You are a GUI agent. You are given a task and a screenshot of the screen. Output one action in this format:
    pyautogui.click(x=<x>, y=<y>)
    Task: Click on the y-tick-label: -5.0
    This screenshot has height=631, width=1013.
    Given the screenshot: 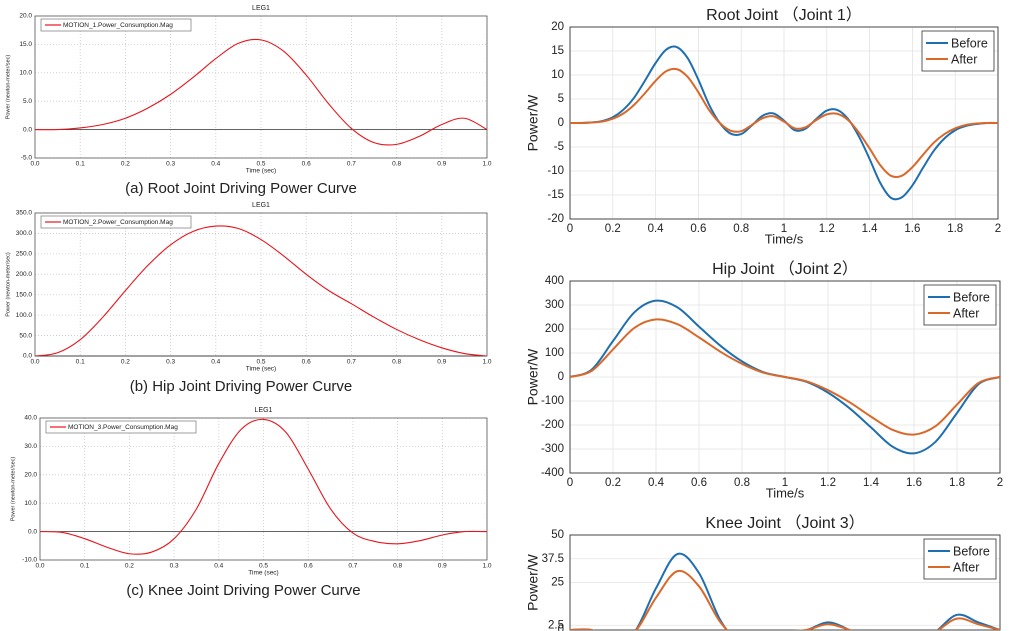 What is the action you would take?
    pyautogui.click(x=27, y=158)
    